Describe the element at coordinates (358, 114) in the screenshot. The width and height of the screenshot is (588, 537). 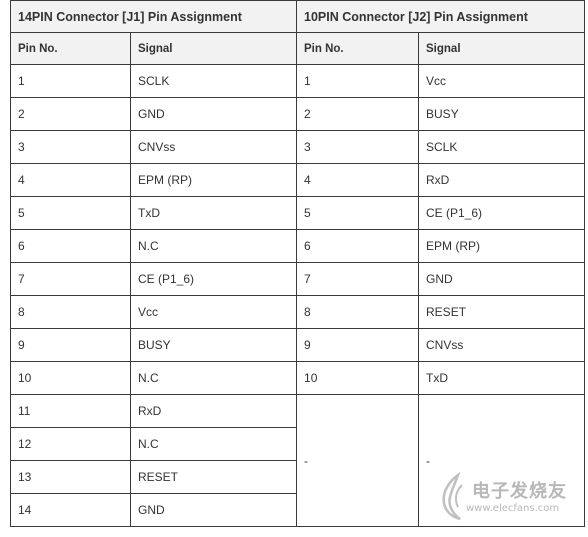
I see `j2-pin-cell: 2` at that location.